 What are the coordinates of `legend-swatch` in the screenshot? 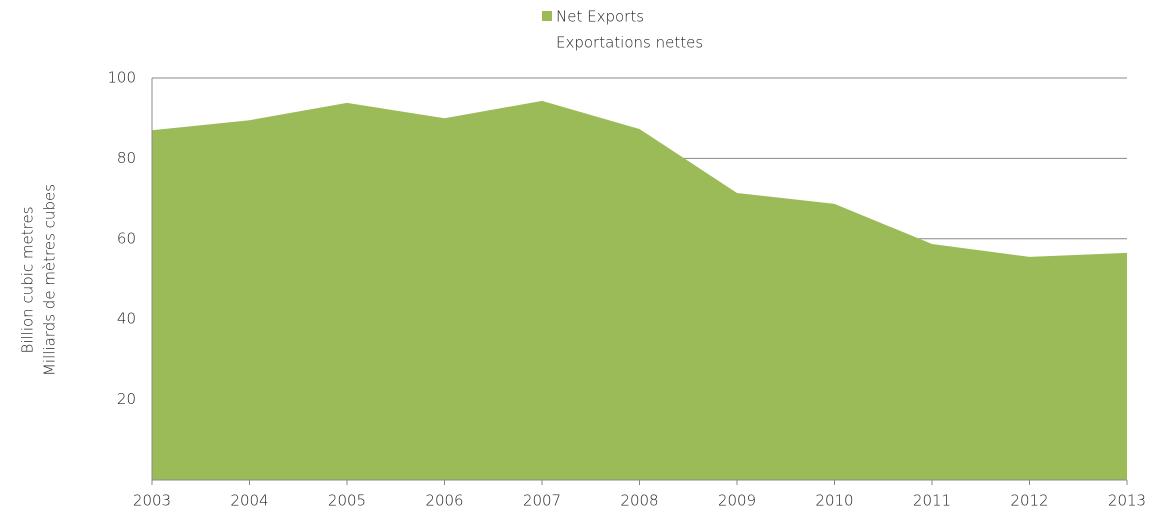 It's located at (547, 16).